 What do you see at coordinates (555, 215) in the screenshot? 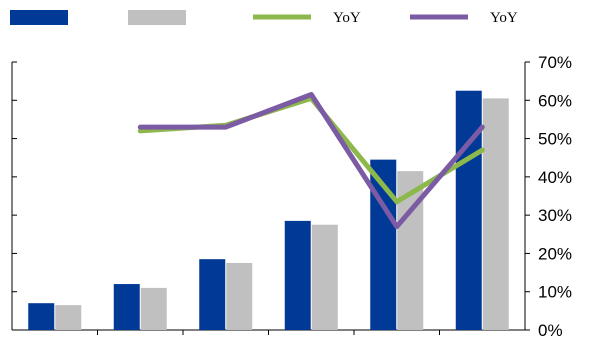
I see `right-axis-tick-label: 30%` at bounding box center [555, 215].